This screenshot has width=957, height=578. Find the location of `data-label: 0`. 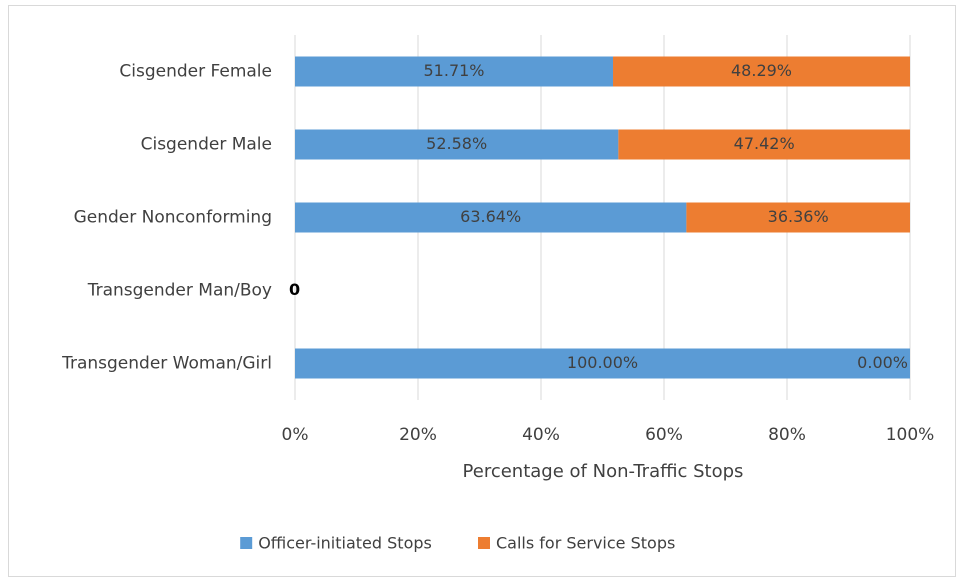

data-label: 0 is located at coordinates (294, 289).